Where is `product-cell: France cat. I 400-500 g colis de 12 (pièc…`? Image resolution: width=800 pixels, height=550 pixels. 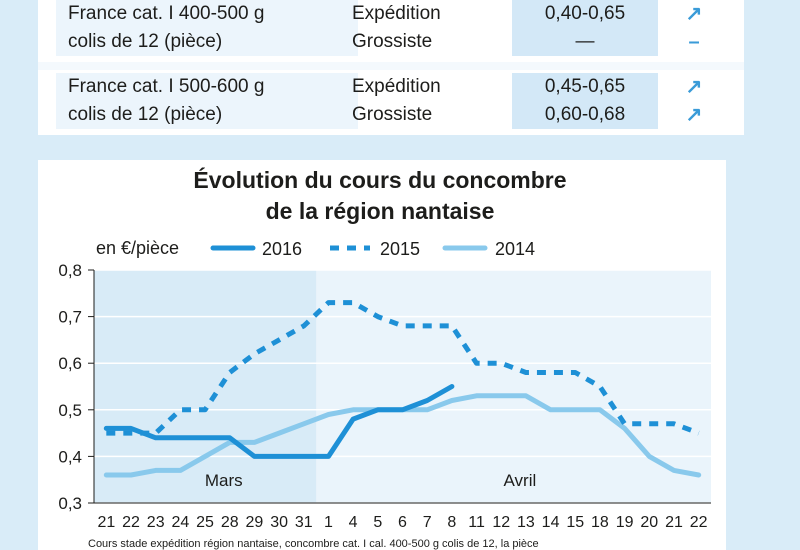
product-cell: France cat. I 400-500 g colis de 12 (pièc… is located at coordinates (207, 28).